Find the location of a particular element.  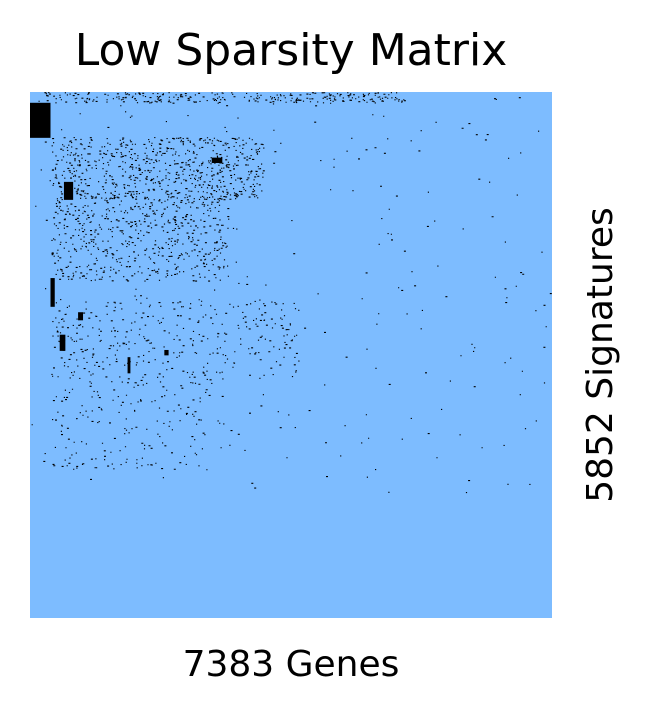

y-axis-label: 5852 Signatures is located at coordinates (600, 355).